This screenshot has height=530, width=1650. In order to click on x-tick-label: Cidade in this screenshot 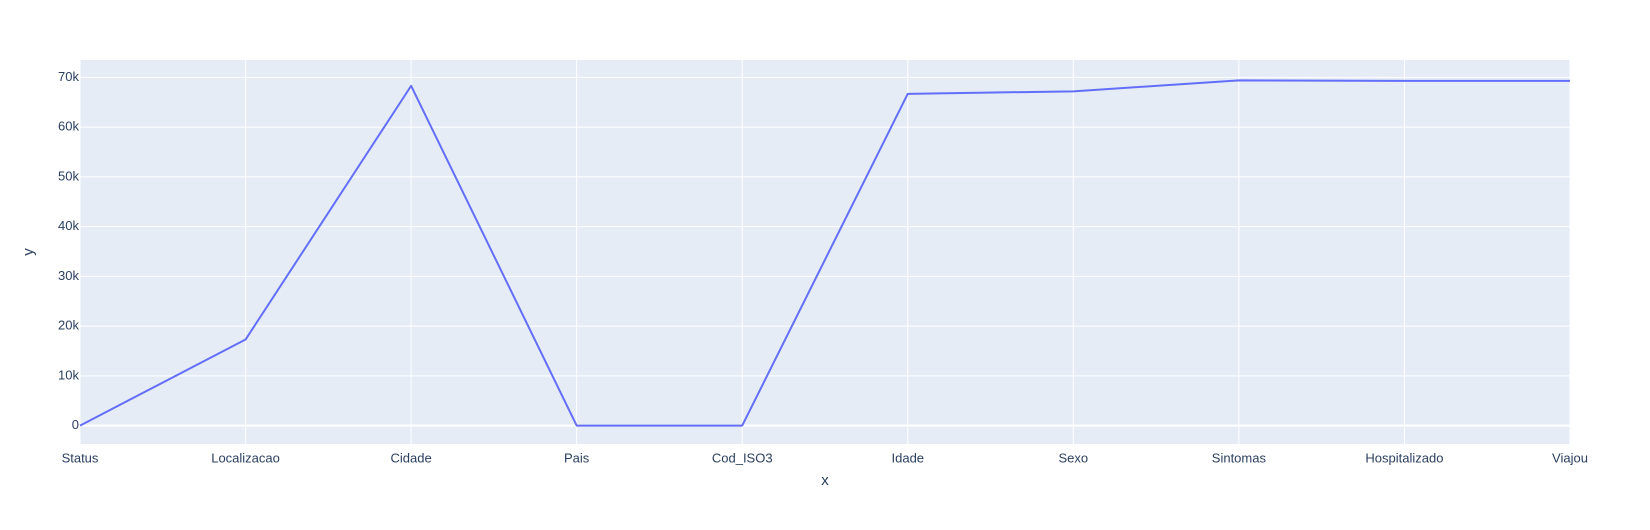, I will do `click(411, 457)`.